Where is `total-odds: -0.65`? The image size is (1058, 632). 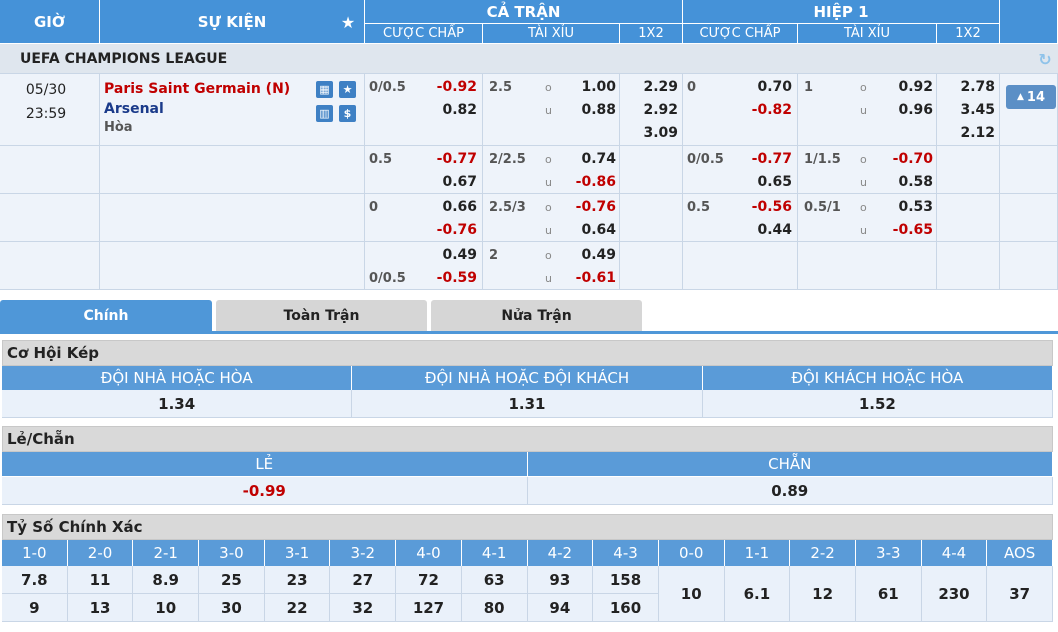
total-odds: -0.65 is located at coordinates (912, 230).